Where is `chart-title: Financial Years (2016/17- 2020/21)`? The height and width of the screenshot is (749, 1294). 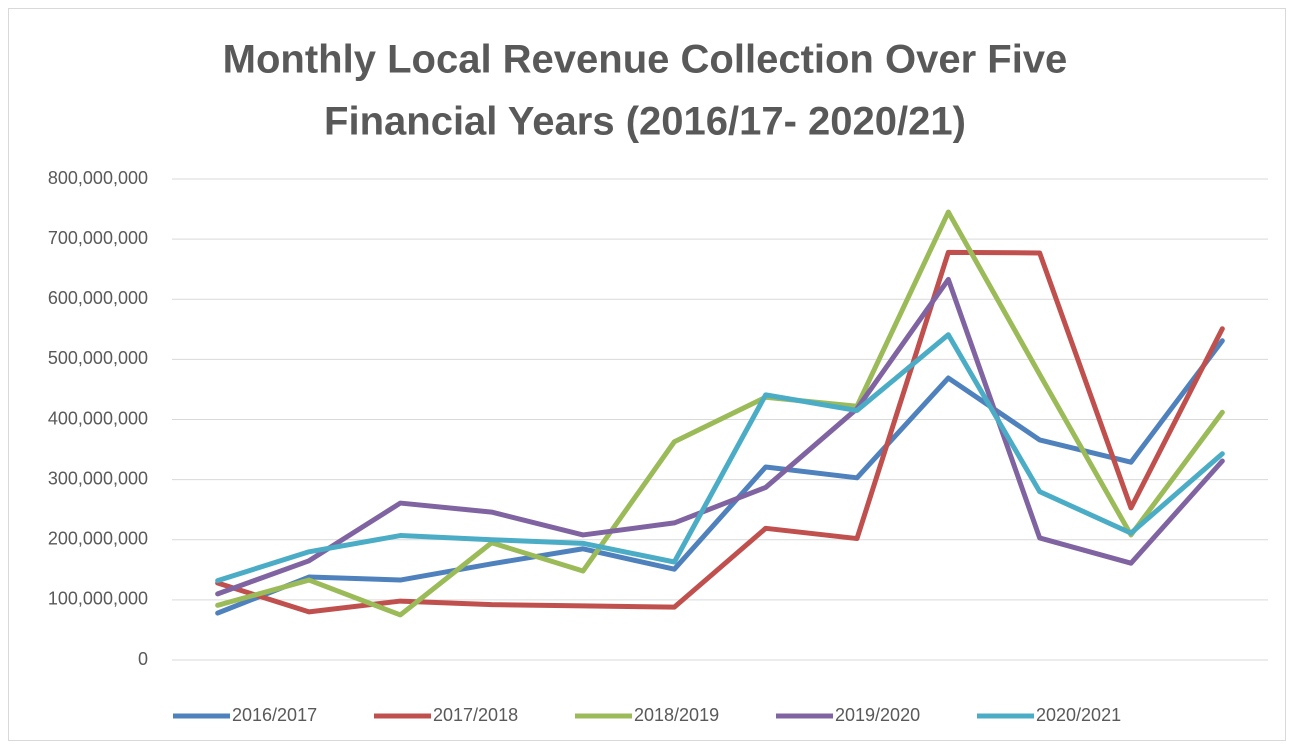 chart-title: Financial Years (2016/17- 2020/21) is located at coordinates (645, 122).